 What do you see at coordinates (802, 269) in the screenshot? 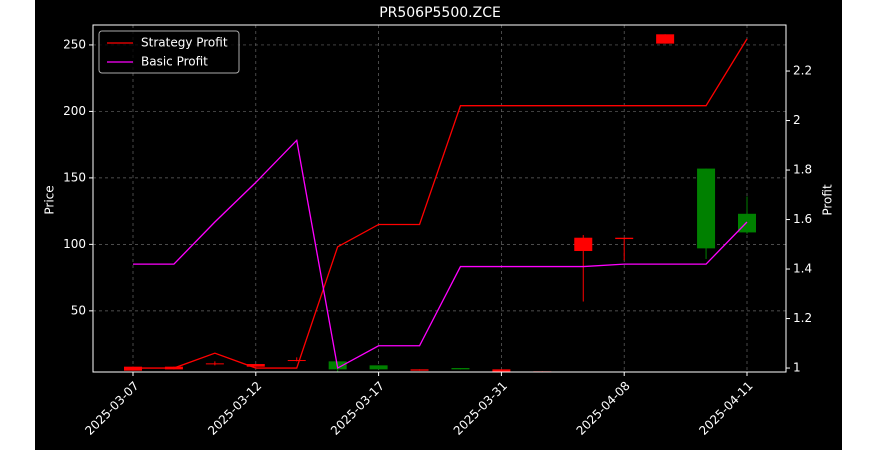
I see `y2-tick-label: 1.4` at bounding box center [802, 269].